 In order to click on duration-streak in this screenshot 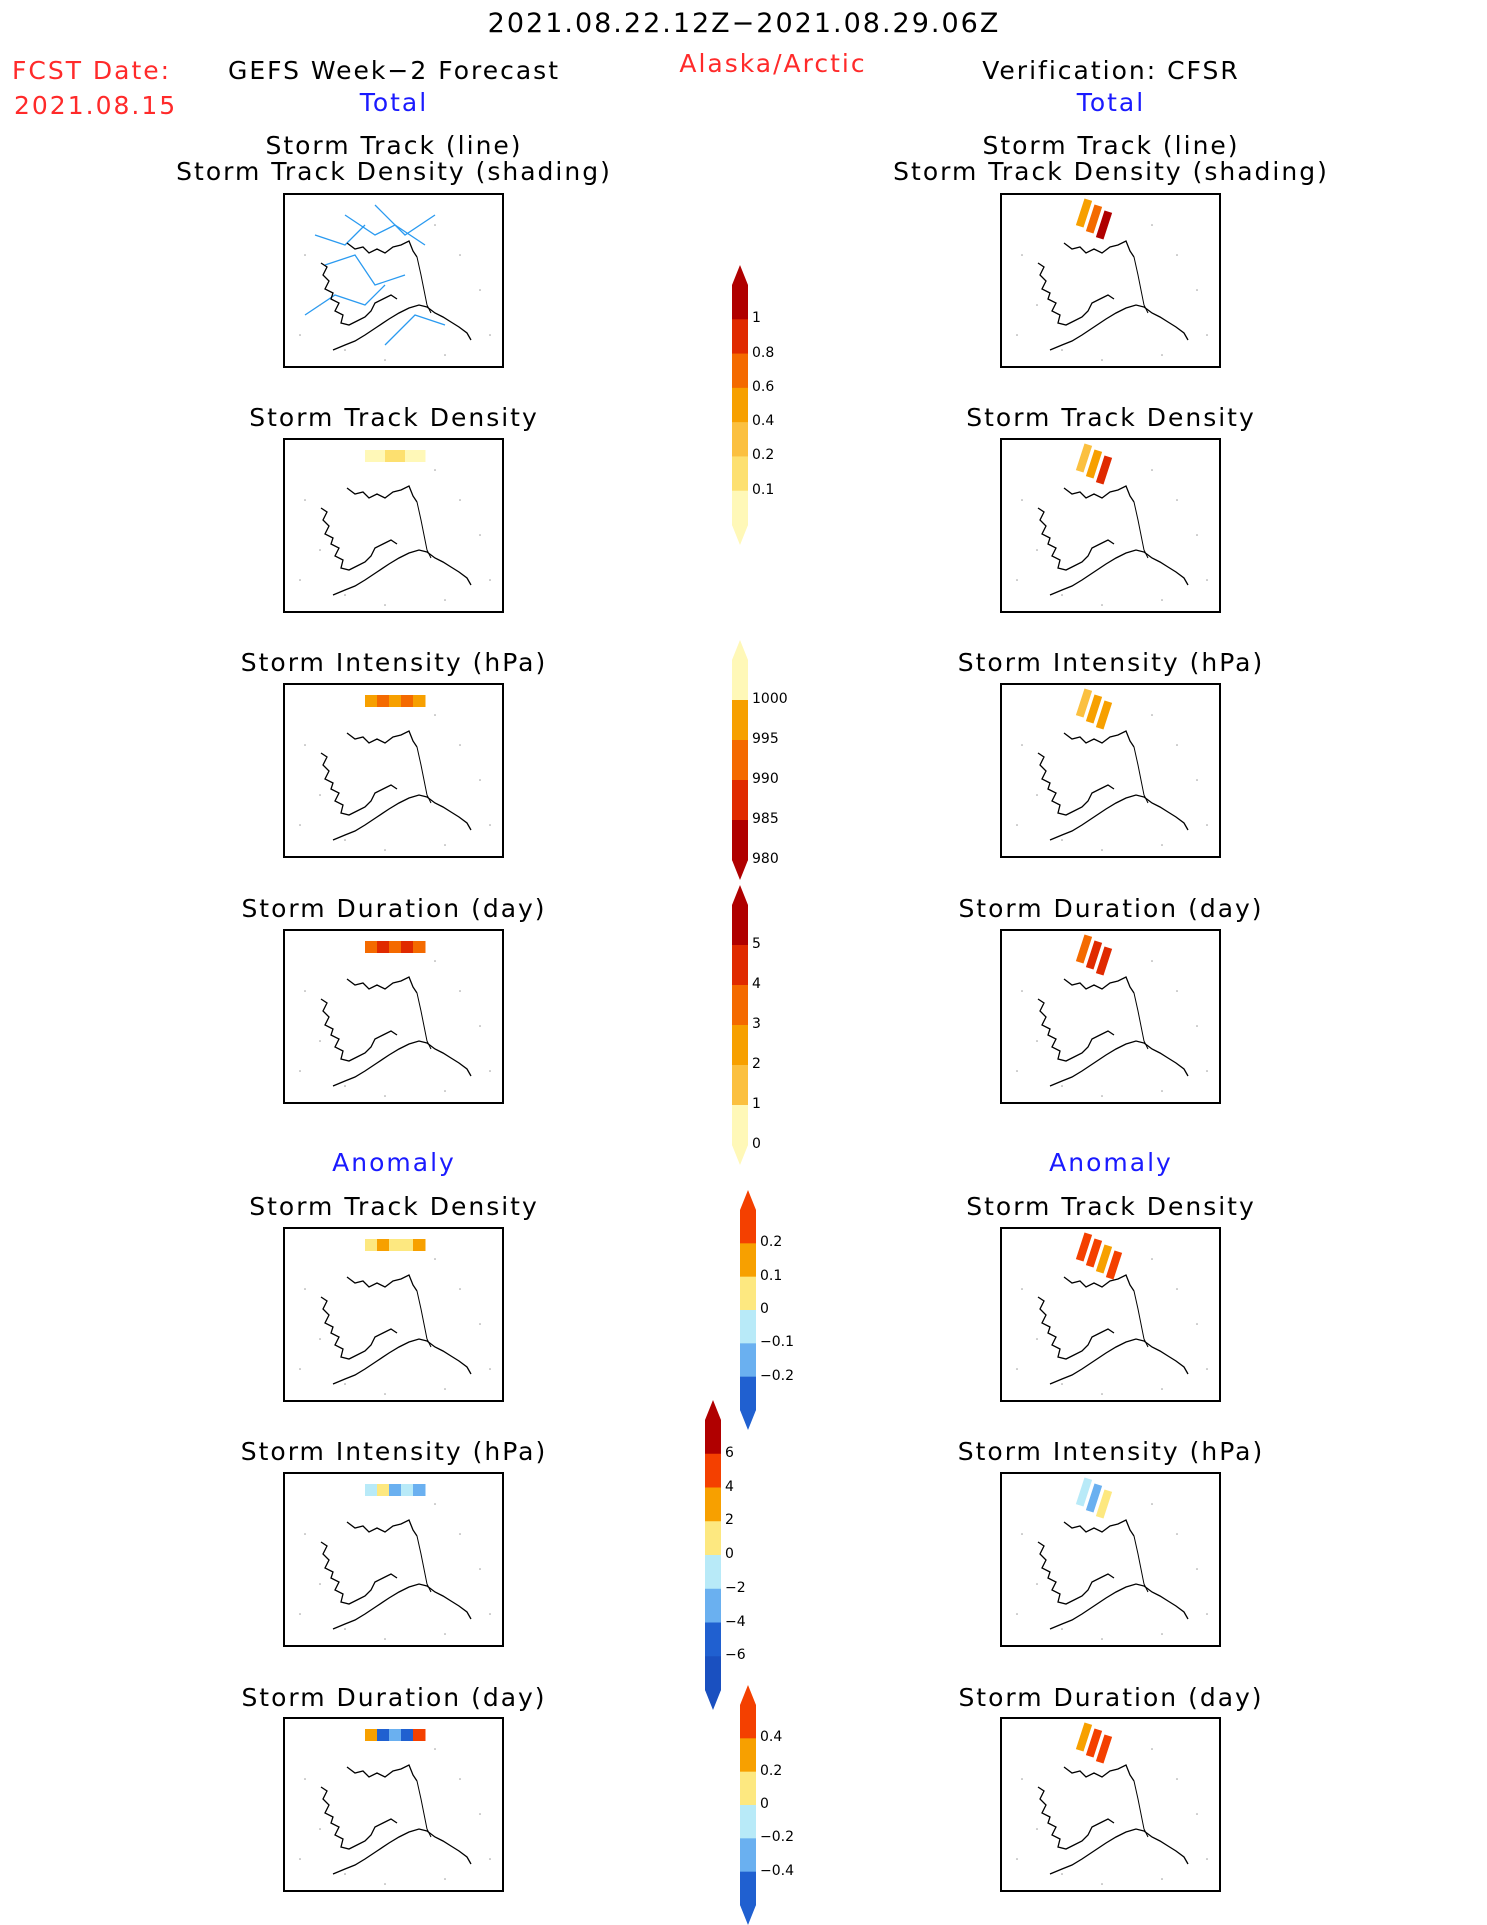, I will do `click(1084, 949)`.